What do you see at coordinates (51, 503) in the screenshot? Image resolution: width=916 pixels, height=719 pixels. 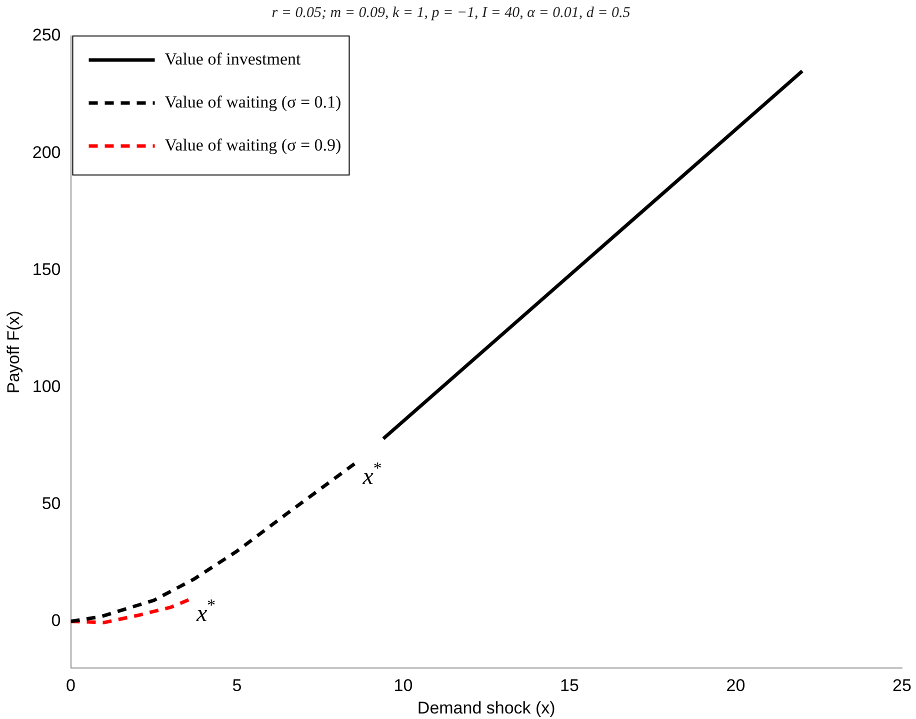 I see `y-tick-label: 50` at bounding box center [51, 503].